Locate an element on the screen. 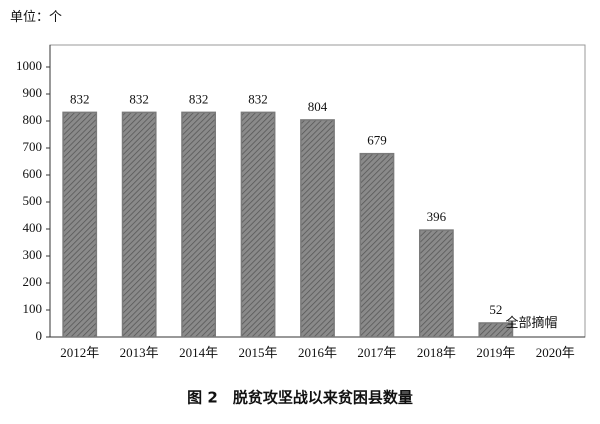  value-label: 396 is located at coordinates (437, 216).